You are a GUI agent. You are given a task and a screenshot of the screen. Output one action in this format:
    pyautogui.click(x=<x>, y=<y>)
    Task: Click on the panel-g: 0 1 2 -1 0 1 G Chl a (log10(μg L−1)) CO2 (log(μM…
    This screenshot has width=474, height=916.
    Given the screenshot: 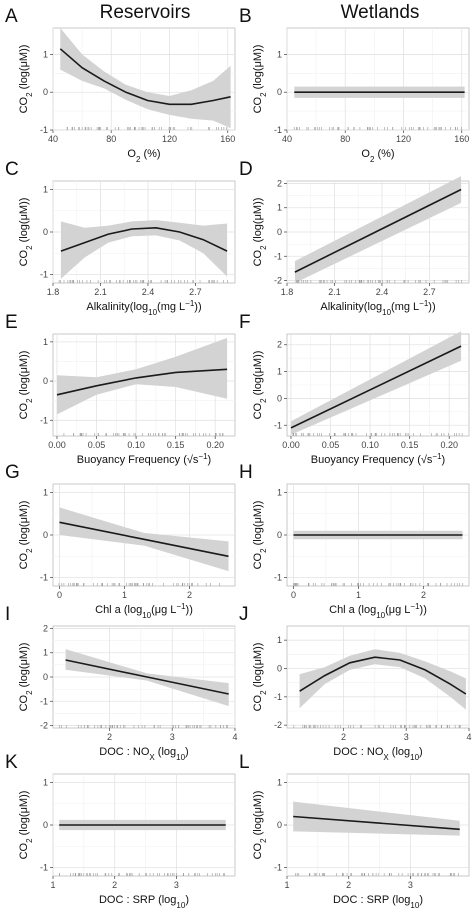 What is the action you would take?
    pyautogui.click(x=120, y=541)
    